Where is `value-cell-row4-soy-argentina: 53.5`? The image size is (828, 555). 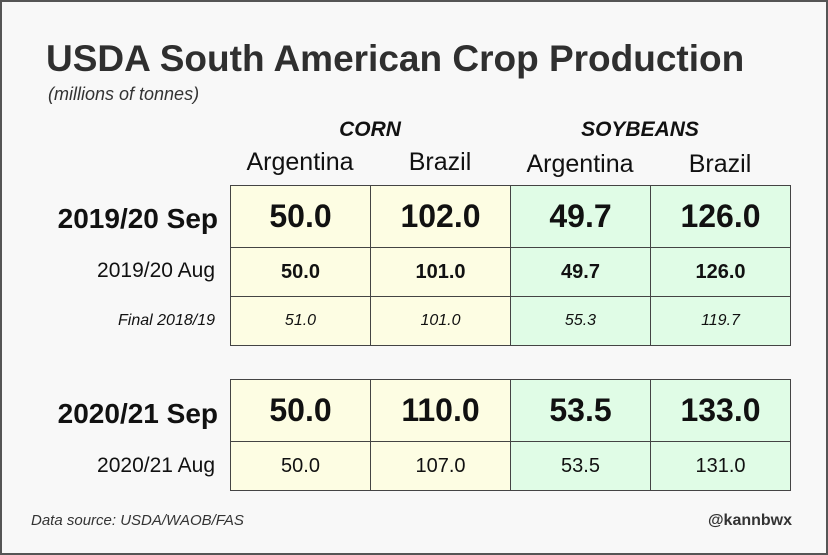
value-cell-row4-soy-argentina: 53.5 is located at coordinates (580, 466).